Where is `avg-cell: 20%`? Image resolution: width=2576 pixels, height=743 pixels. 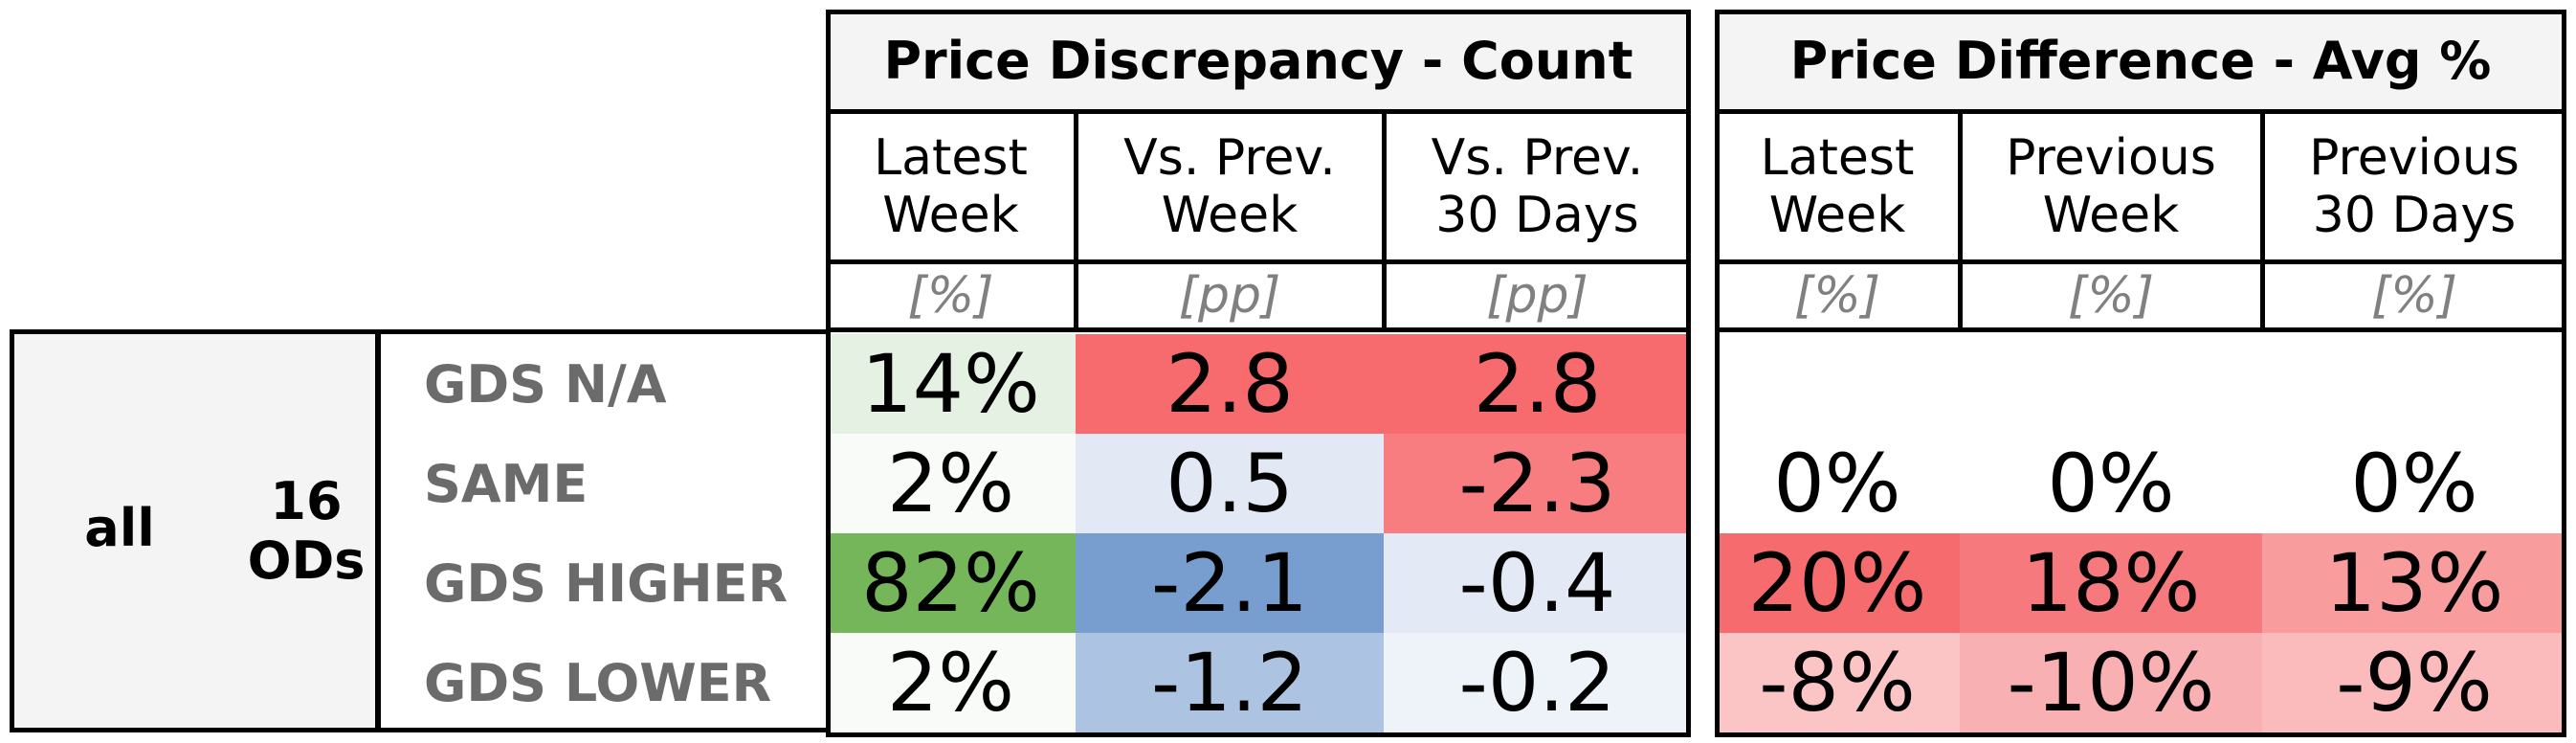
avg-cell: 20% is located at coordinates (1837, 583).